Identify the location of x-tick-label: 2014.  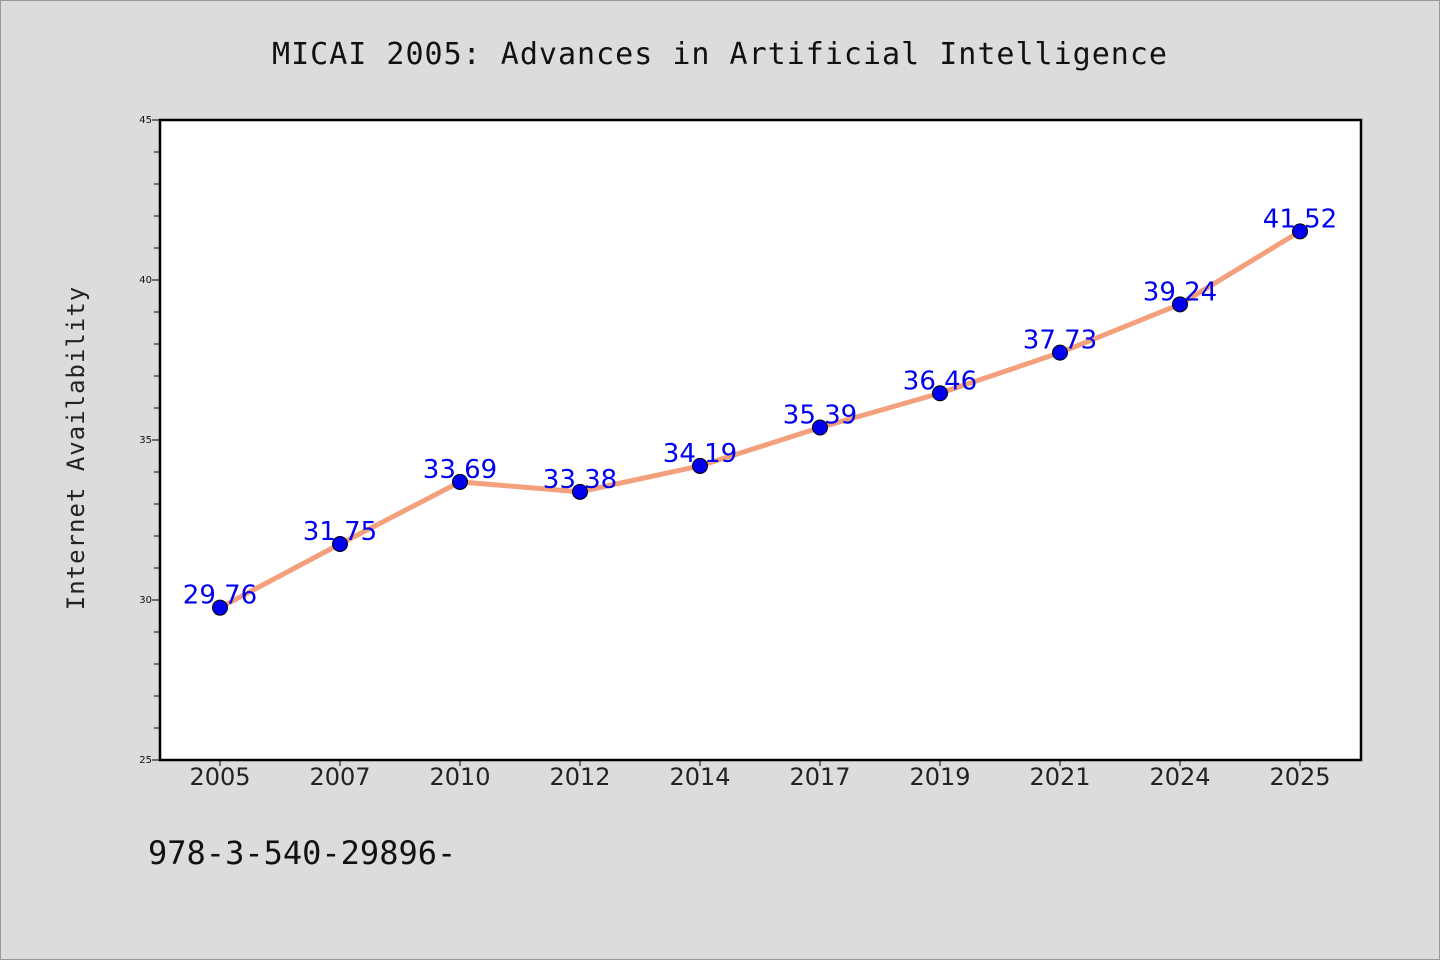
(699, 777).